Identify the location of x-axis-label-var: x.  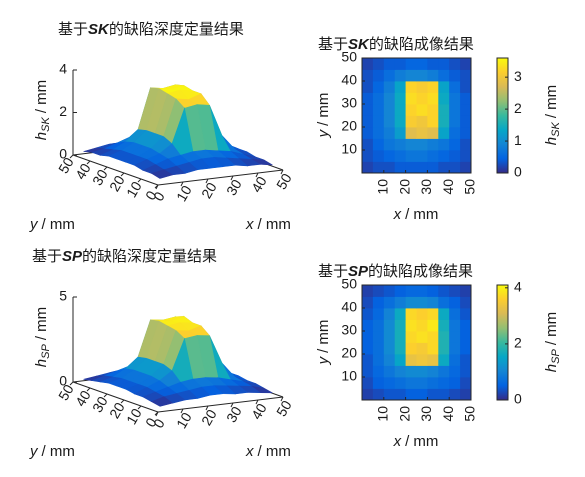
(249, 224).